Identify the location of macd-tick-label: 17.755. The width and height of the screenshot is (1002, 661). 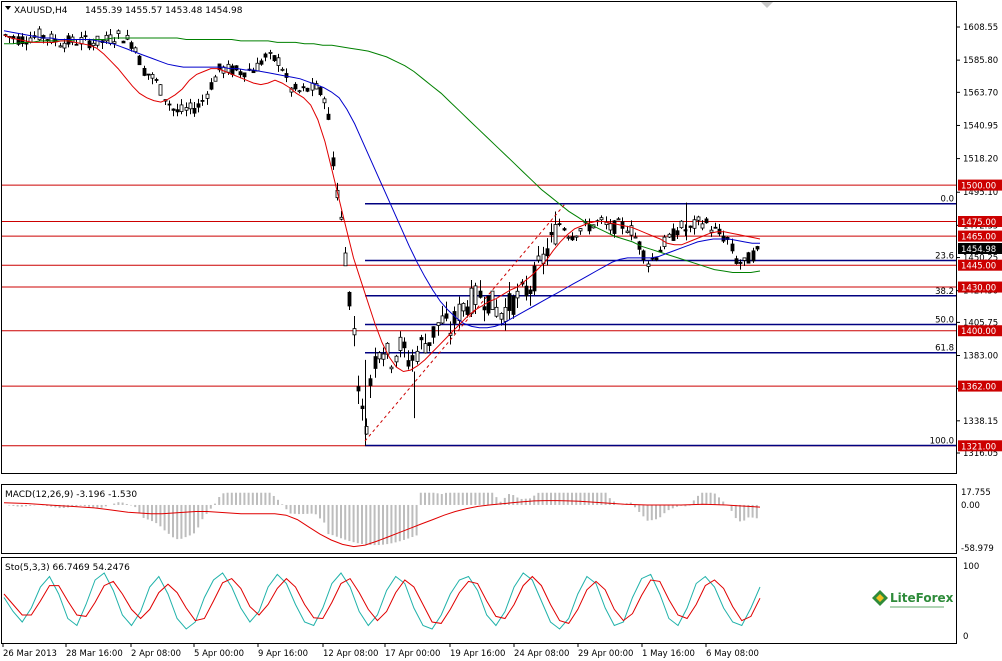
(976, 493).